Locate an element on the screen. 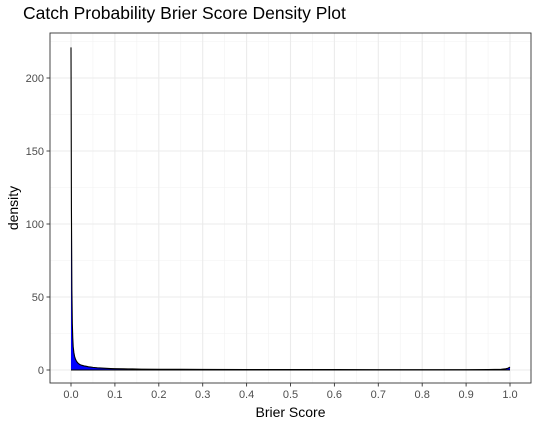 Image resolution: width=540 pixels, height=428 pixels. y-axis-ticks: 0 50 100 150 200 is located at coordinates (38, 225).